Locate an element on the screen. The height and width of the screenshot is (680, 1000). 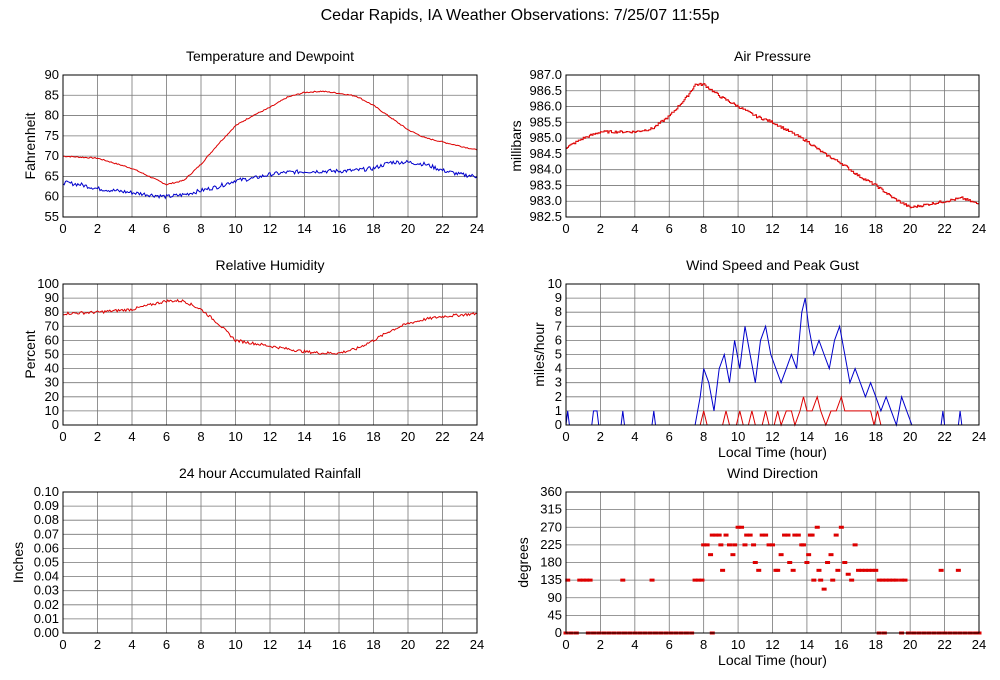
y-tick-label: 987.0 is located at coordinates (545, 74).